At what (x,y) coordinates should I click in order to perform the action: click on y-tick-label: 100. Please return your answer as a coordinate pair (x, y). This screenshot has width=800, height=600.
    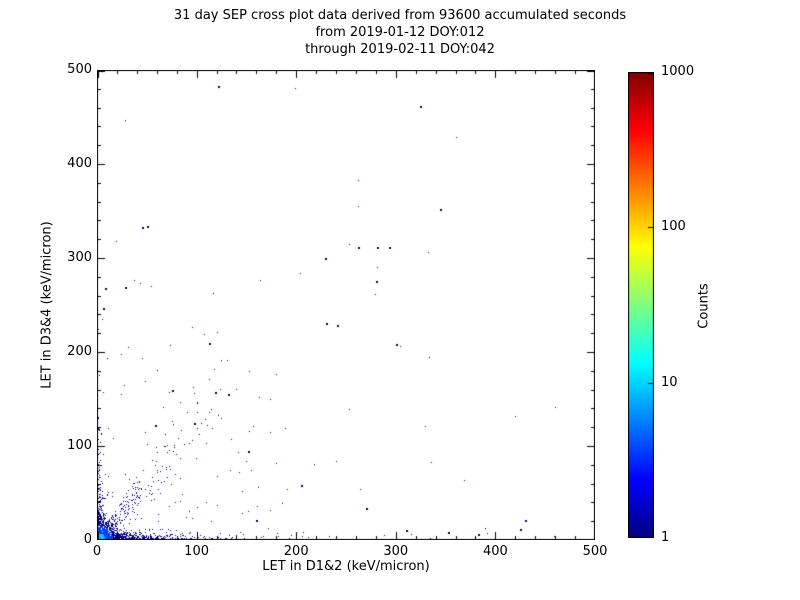
    Looking at the image, I should click on (79, 445).